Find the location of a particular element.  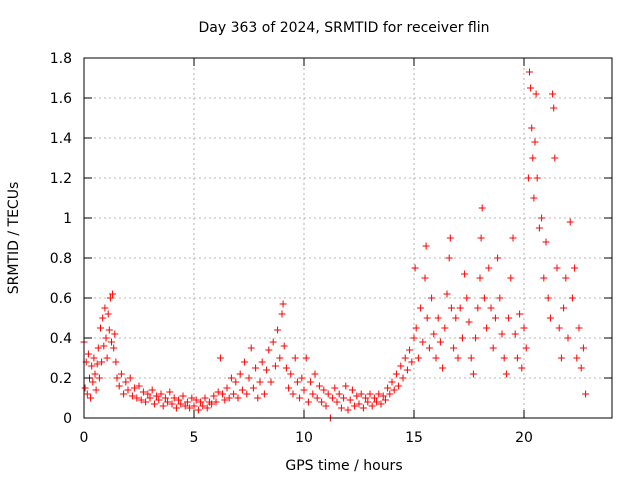

x-tick-label: 5 is located at coordinates (194, 438).